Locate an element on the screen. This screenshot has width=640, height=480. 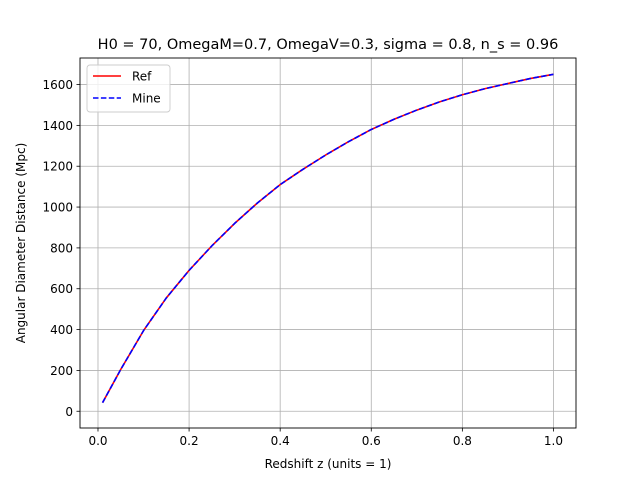
x-tick-label: 0.6 is located at coordinates (371, 441).